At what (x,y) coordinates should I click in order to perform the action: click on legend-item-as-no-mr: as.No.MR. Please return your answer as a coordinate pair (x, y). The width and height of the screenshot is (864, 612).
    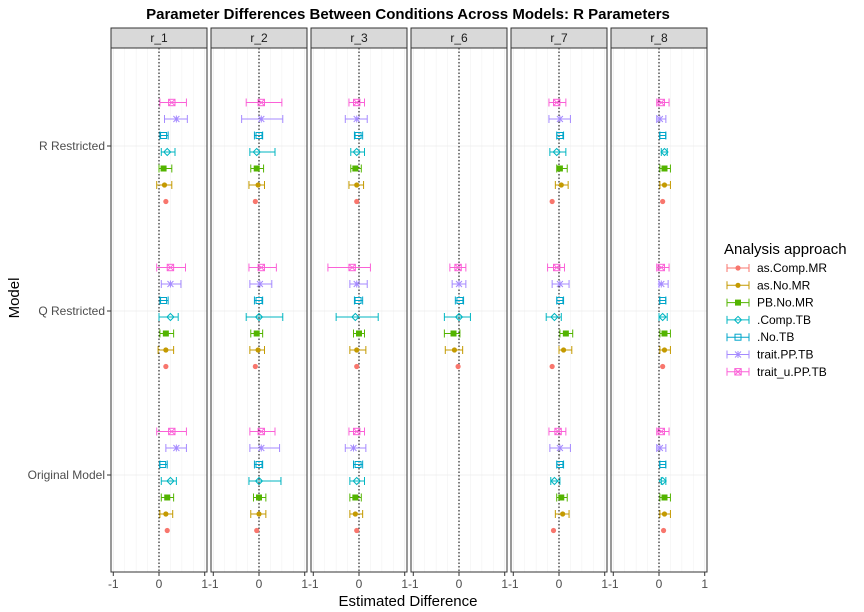
    Looking at the image, I should click on (768, 285).